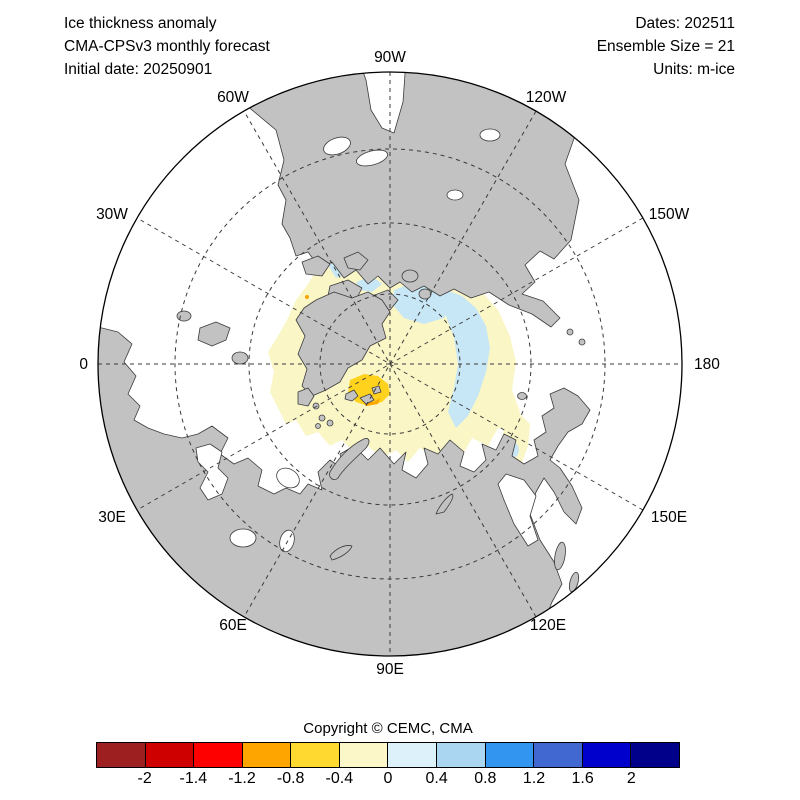 The height and width of the screenshot is (800, 800). Describe the element at coordinates (138, 69) in the screenshot. I see `initial-date: Initial date: 20250901` at that location.